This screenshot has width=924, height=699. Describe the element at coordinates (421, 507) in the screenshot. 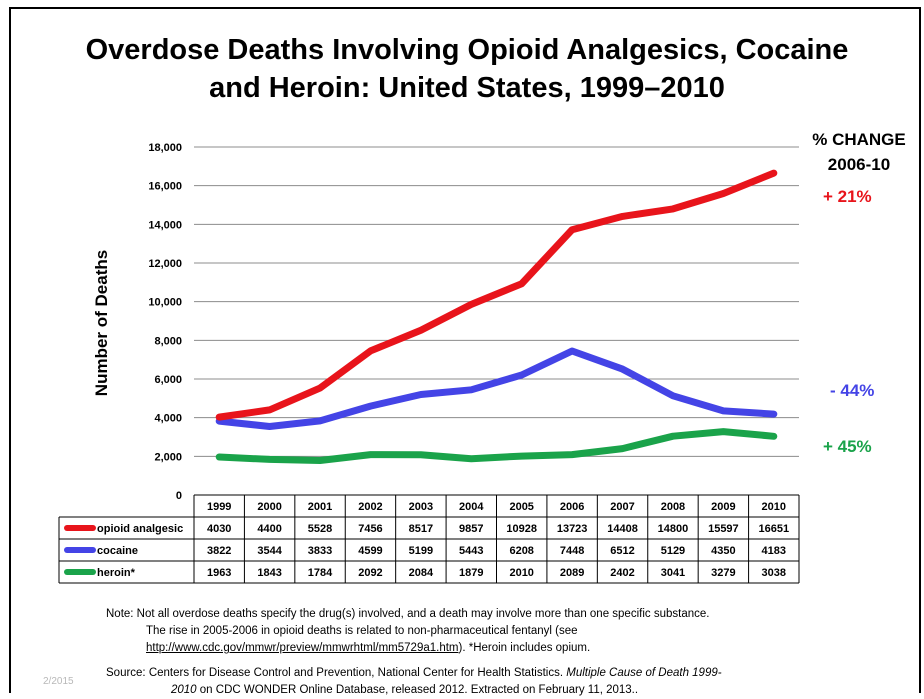

I see `x-tick-label: 2003` at that location.